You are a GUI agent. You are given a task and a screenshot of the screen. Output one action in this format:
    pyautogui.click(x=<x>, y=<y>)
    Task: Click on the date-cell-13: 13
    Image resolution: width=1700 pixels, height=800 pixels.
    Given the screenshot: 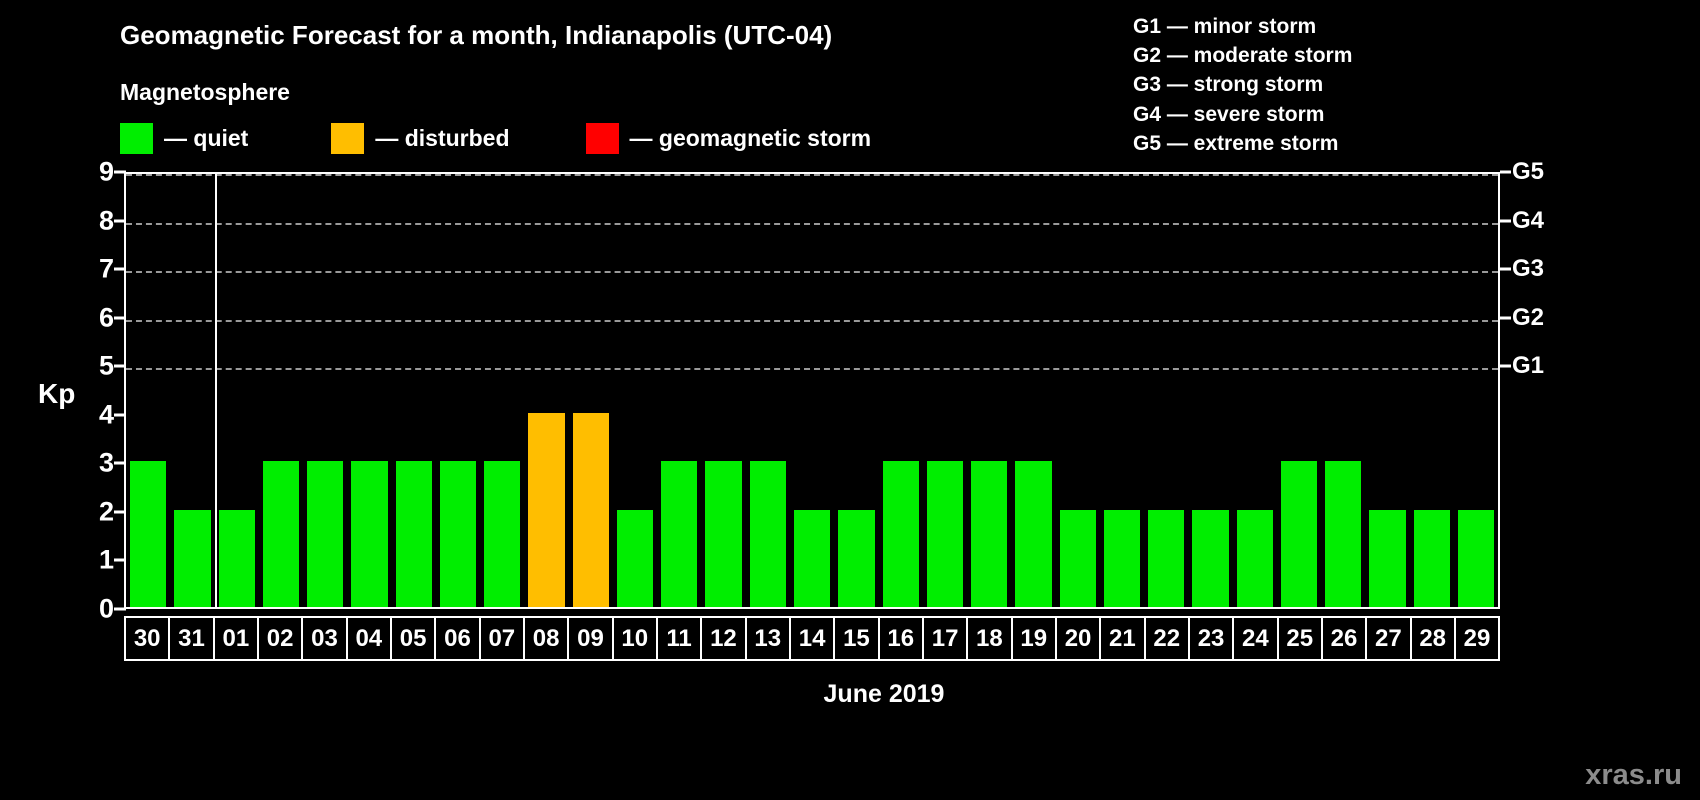 What is the action you would take?
    pyautogui.click(x=769, y=638)
    